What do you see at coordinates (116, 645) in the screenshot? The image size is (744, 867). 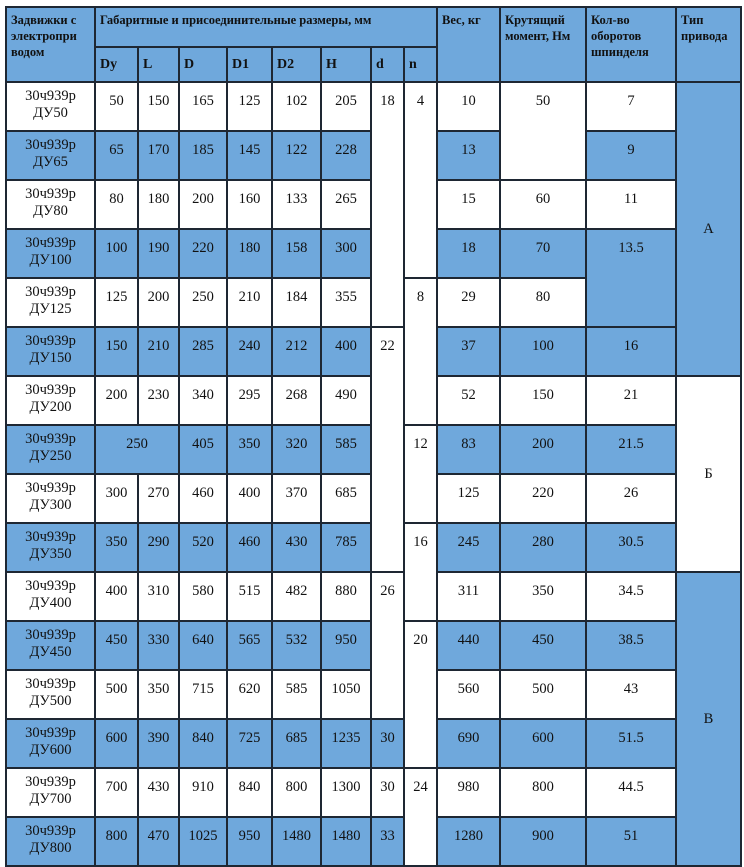 I see `table-cell: 450` at bounding box center [116, 645].